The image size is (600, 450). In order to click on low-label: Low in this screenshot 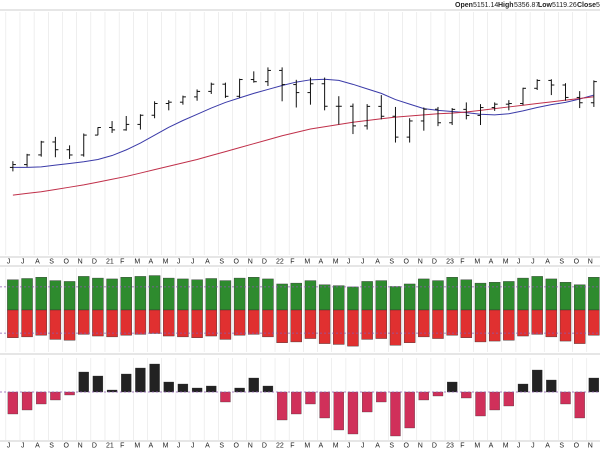, I will do `click(545, 5)`.